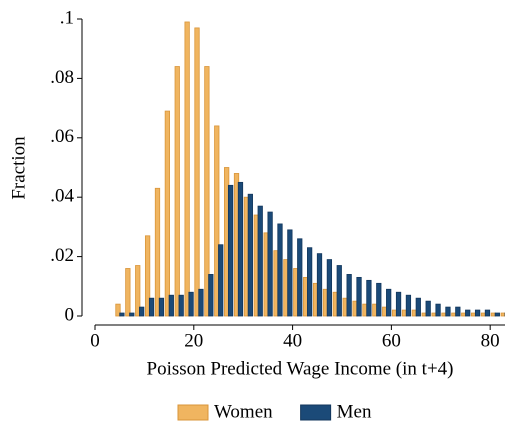 The image size is (506, 425). What do you see at coordinates (95, 340) in the screenshot?
I see `x-tick-label: 0` at bounding box center [95, 340].